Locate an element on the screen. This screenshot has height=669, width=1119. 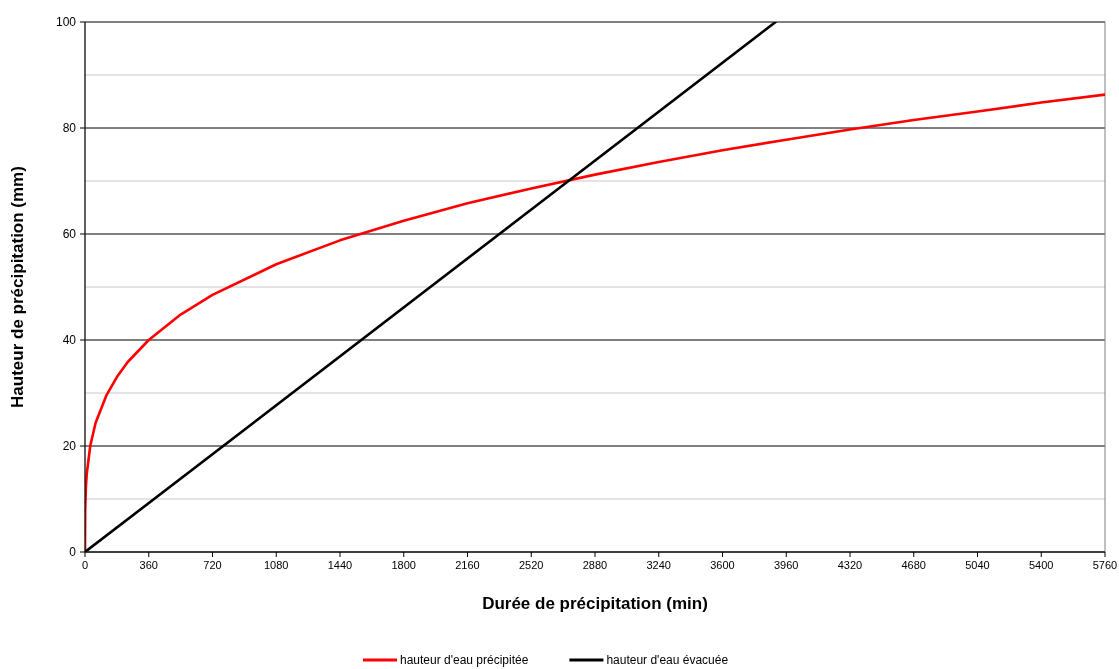
x-tick-label: 5040 is located at coordinates (977, 565).